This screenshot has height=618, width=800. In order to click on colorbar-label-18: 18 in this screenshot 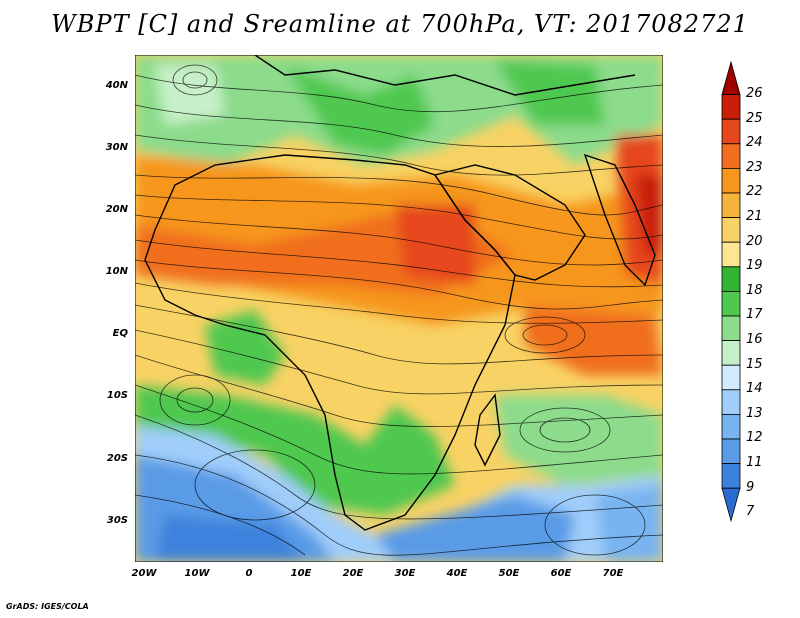, I will do `click(754, 290)`.